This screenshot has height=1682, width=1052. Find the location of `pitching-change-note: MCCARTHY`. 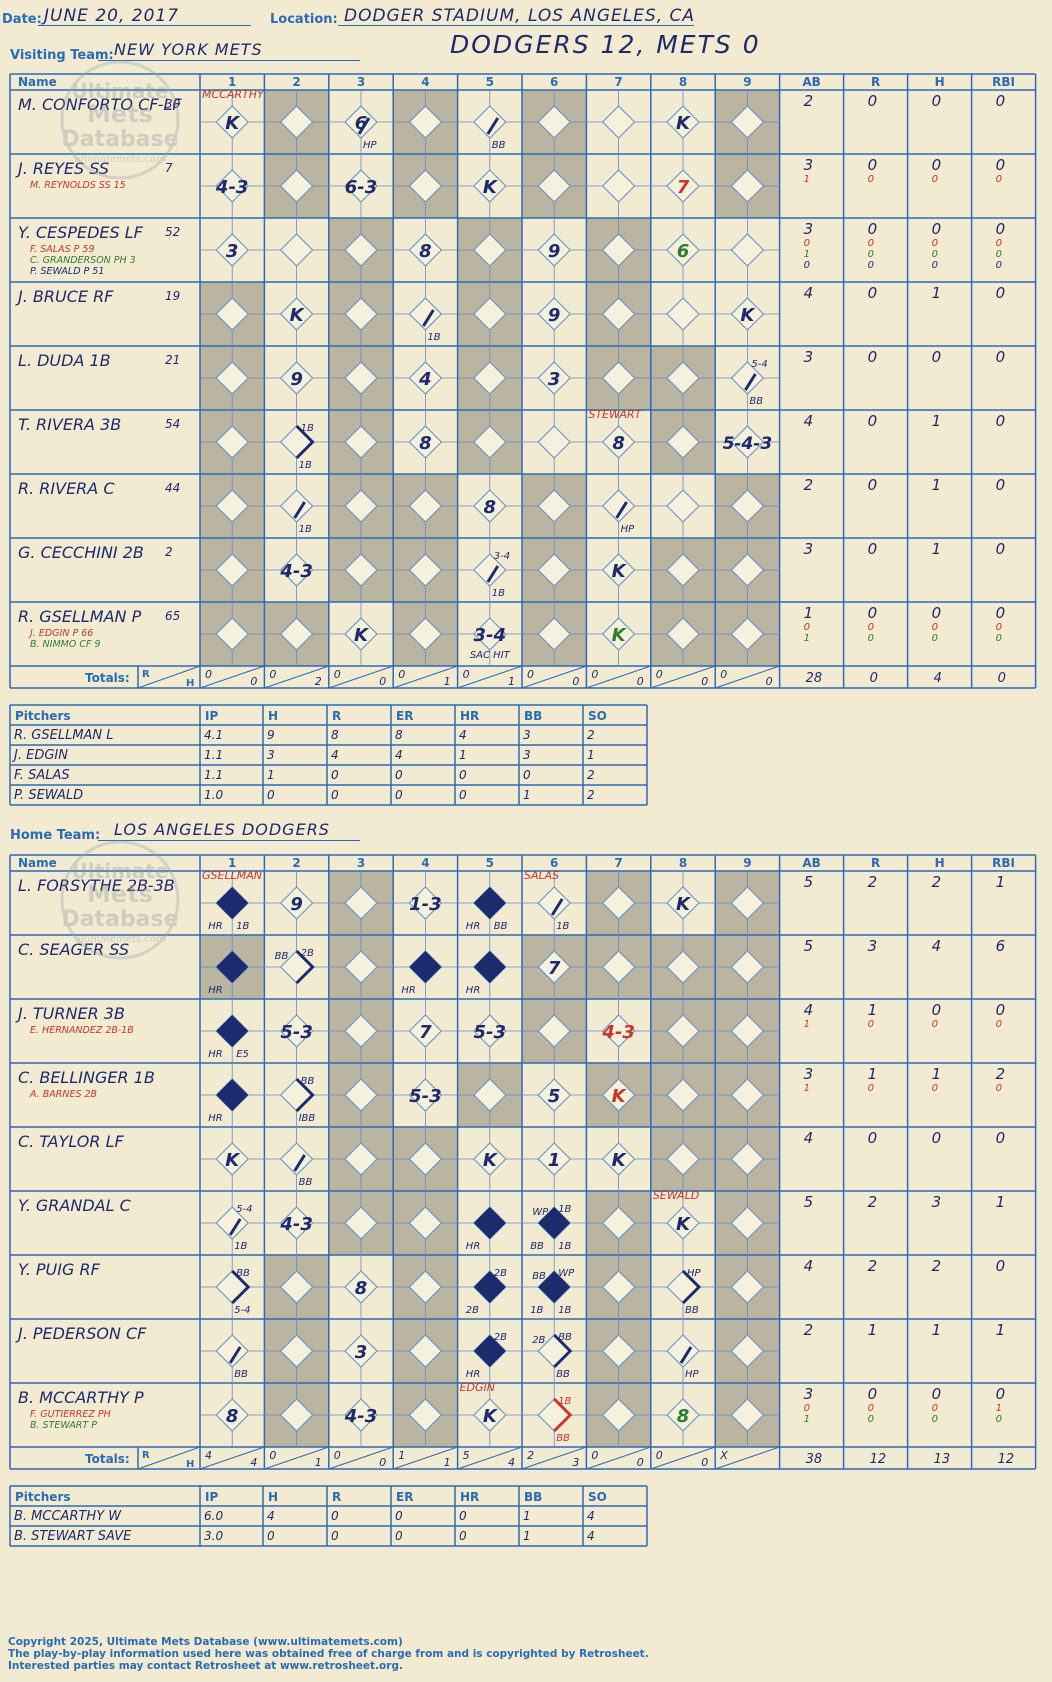

pitching-change-note: MCCARTHY is located at coordinates (233, 94).